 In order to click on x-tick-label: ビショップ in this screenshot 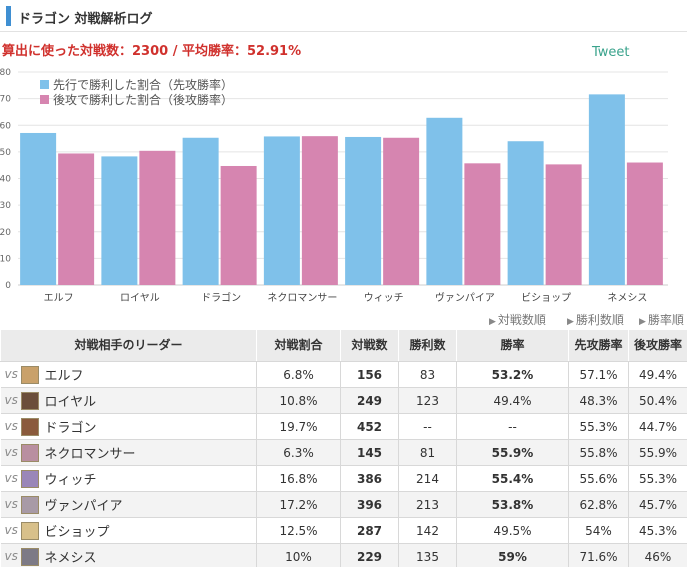, I will do `click(546, 298)`.